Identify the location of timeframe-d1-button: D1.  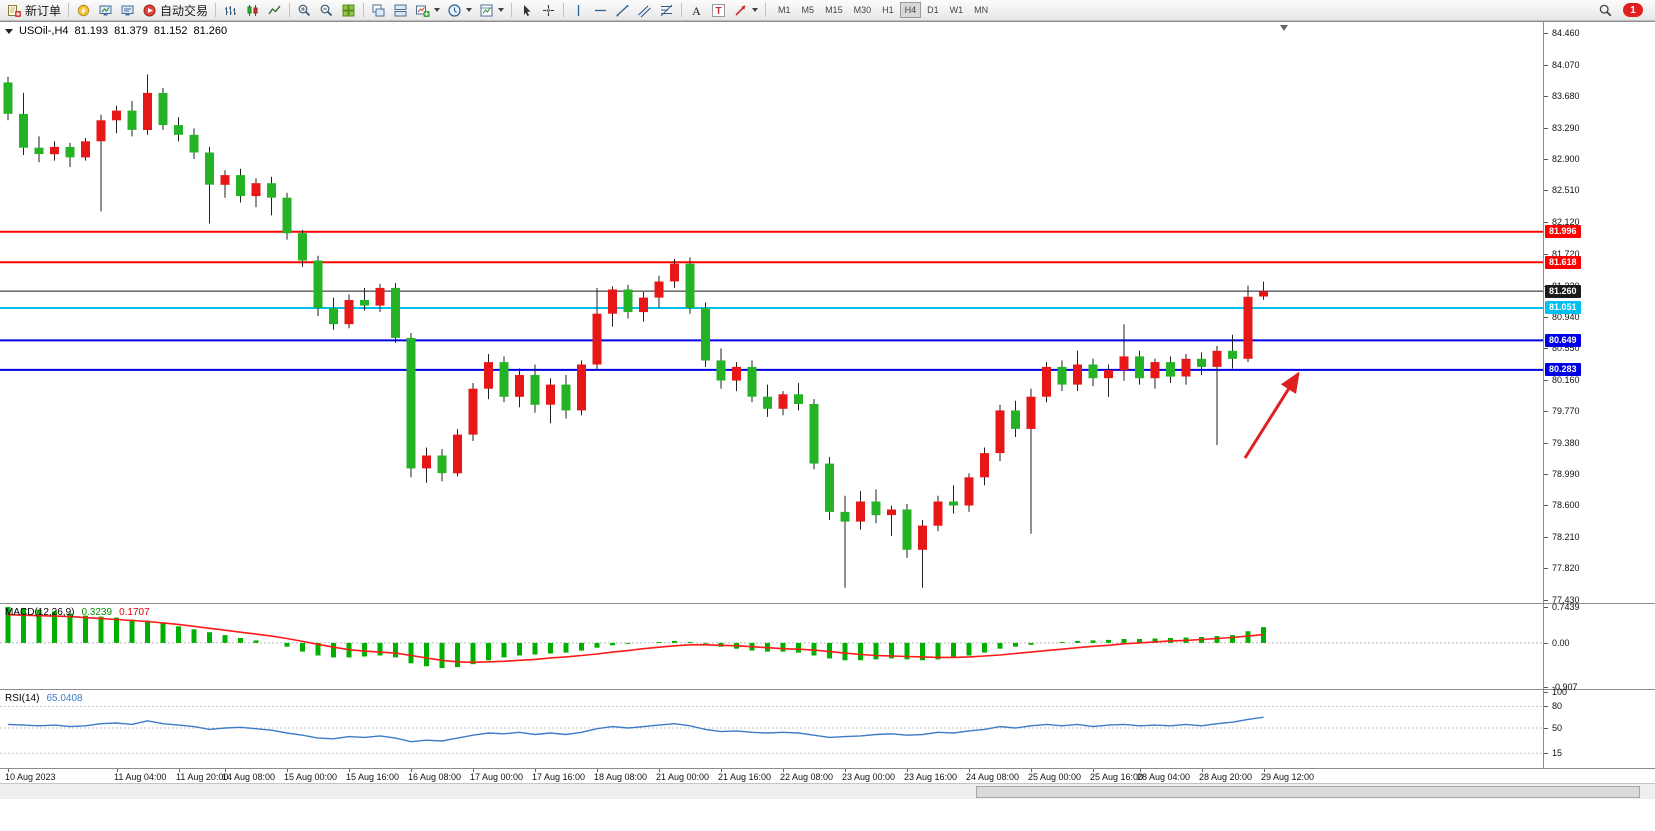
(933, 10).